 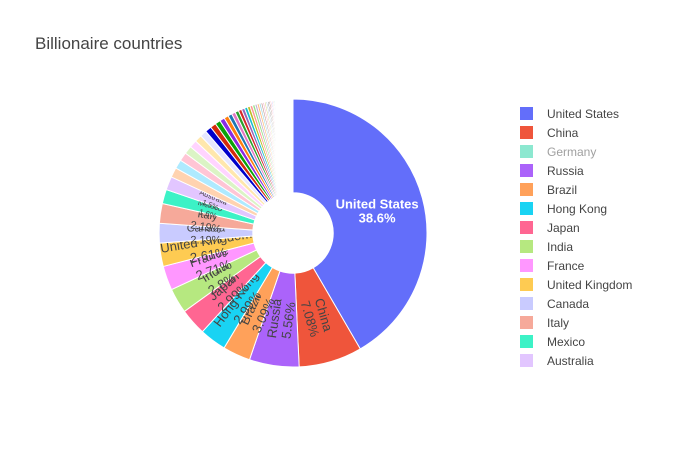 What do you see at coordinates (566, 341) in the screenshot?
I see `legend-label: Mexico` at bounding box center [566, 341].